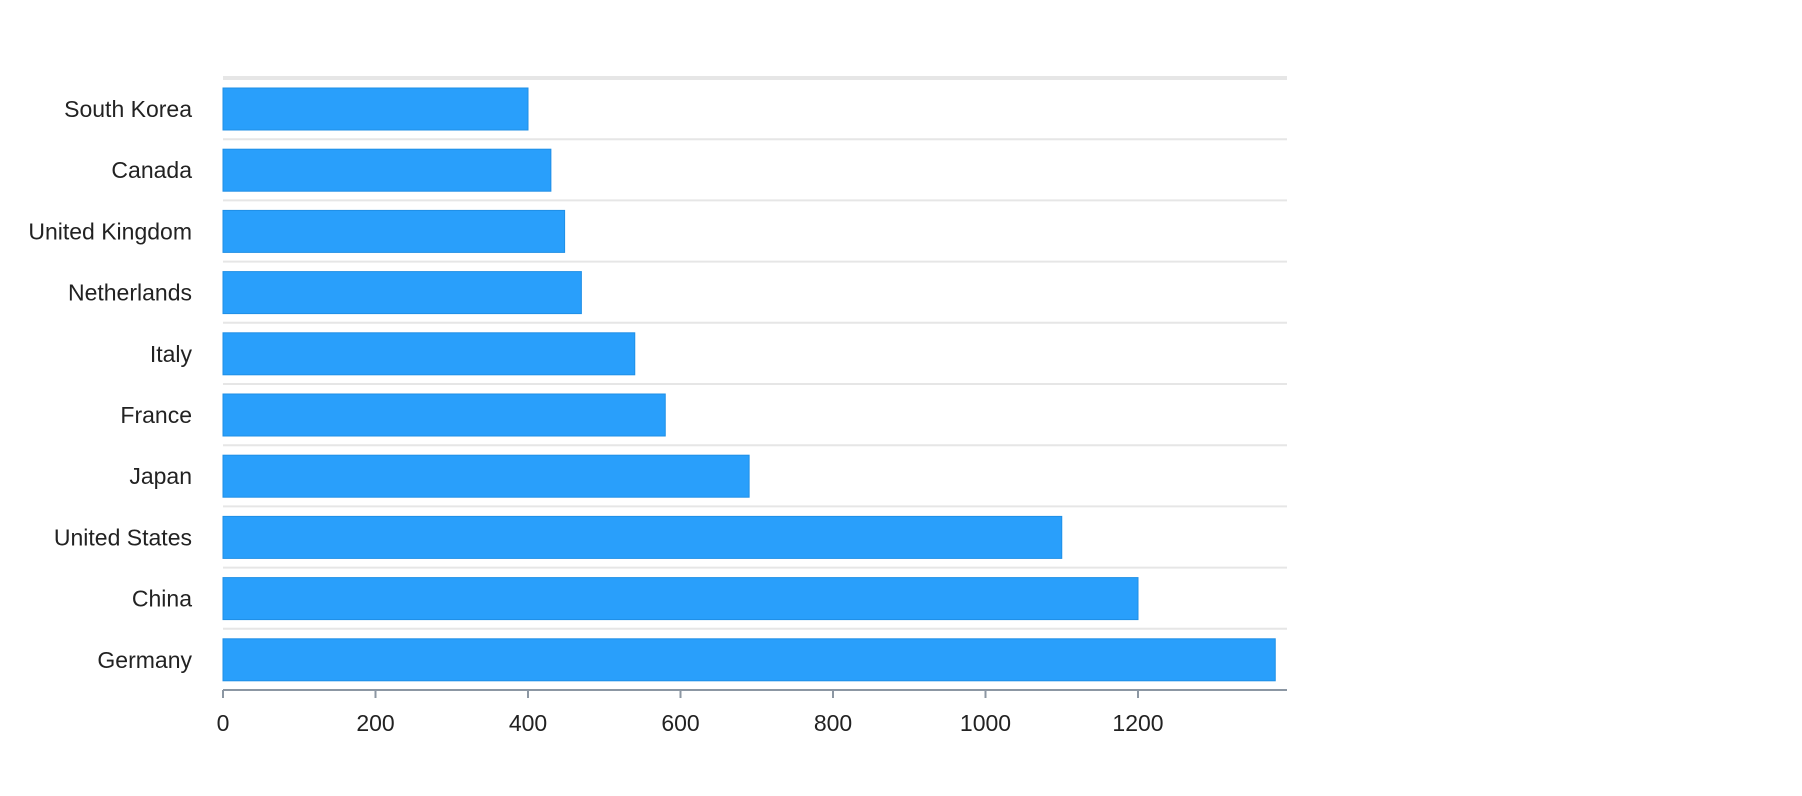 The width and height of the screenshot is (1802, 796). Describe the element at coordinates (375, 109) in the screenshot. I see `bar-south-korea` at that location.